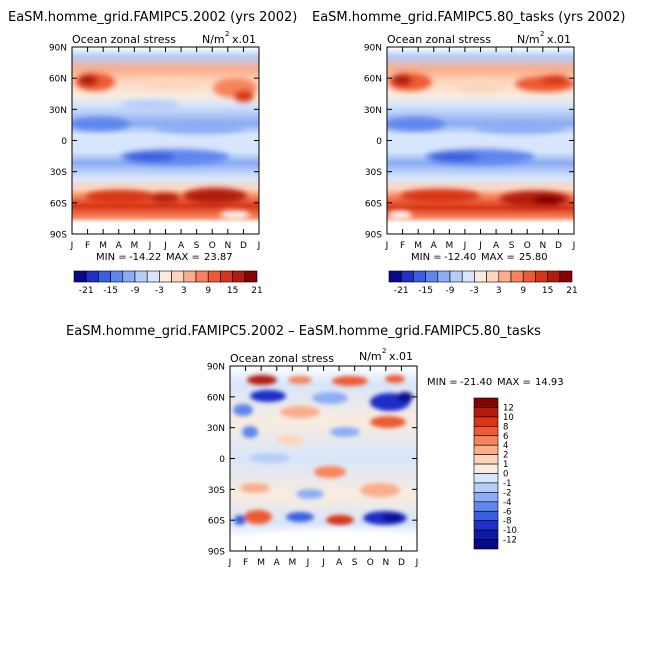 Image resolution: width=645 pixels, height=649 pixels. What do you see at coordinates (460, 257) in the screenshot?
I see `min-value: -12.40` at bounding box center [460, 257].